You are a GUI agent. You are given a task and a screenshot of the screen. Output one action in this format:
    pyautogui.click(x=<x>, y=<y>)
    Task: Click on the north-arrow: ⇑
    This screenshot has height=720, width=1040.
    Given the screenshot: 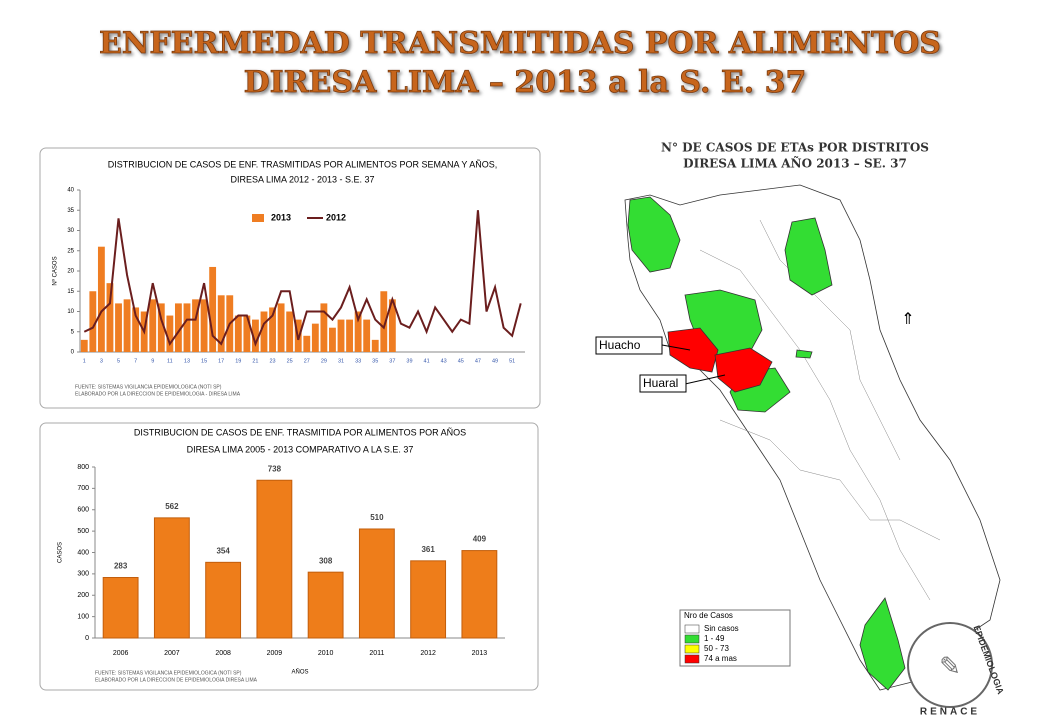 What is the action you would take?
    pyautogui.click(x=907, y=319)
    